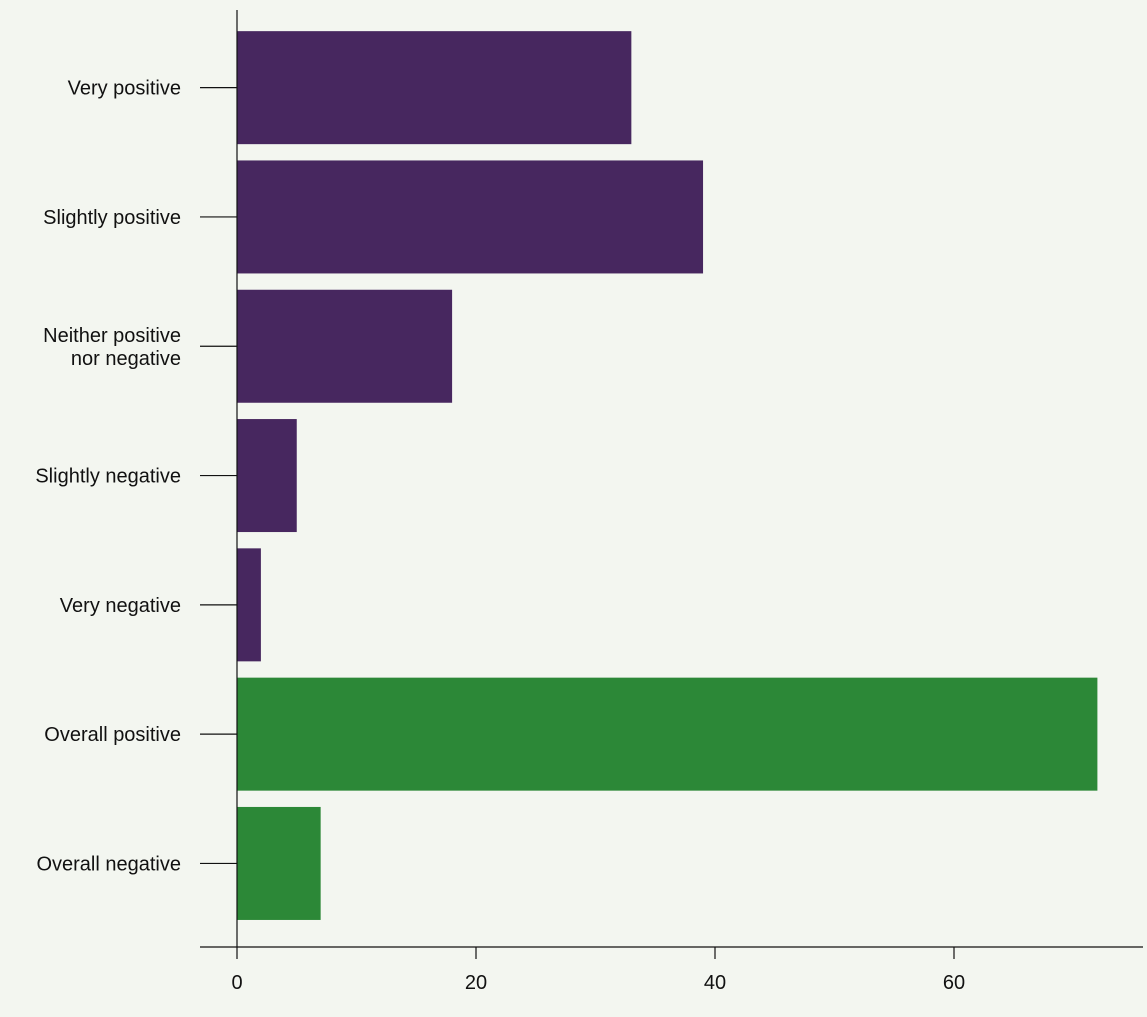 Image resolution: width=1147 pixels, height=1017 pixels. I want to click on x-tick-label-0: 0, so click(236, 983).